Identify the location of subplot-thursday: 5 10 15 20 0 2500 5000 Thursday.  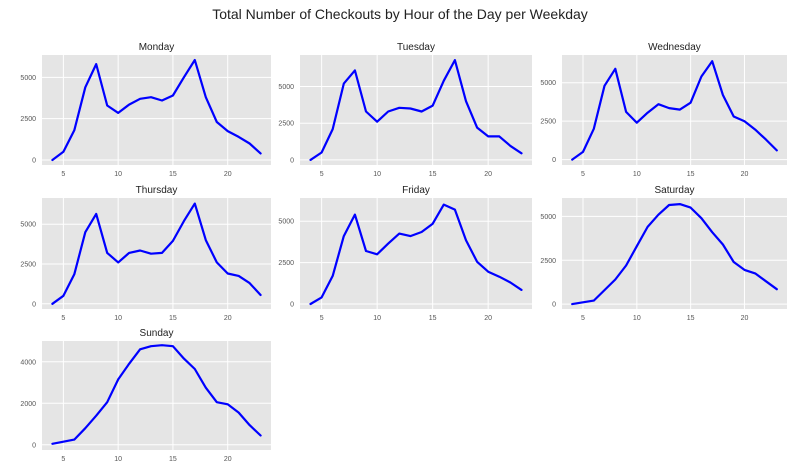
(145, 253).